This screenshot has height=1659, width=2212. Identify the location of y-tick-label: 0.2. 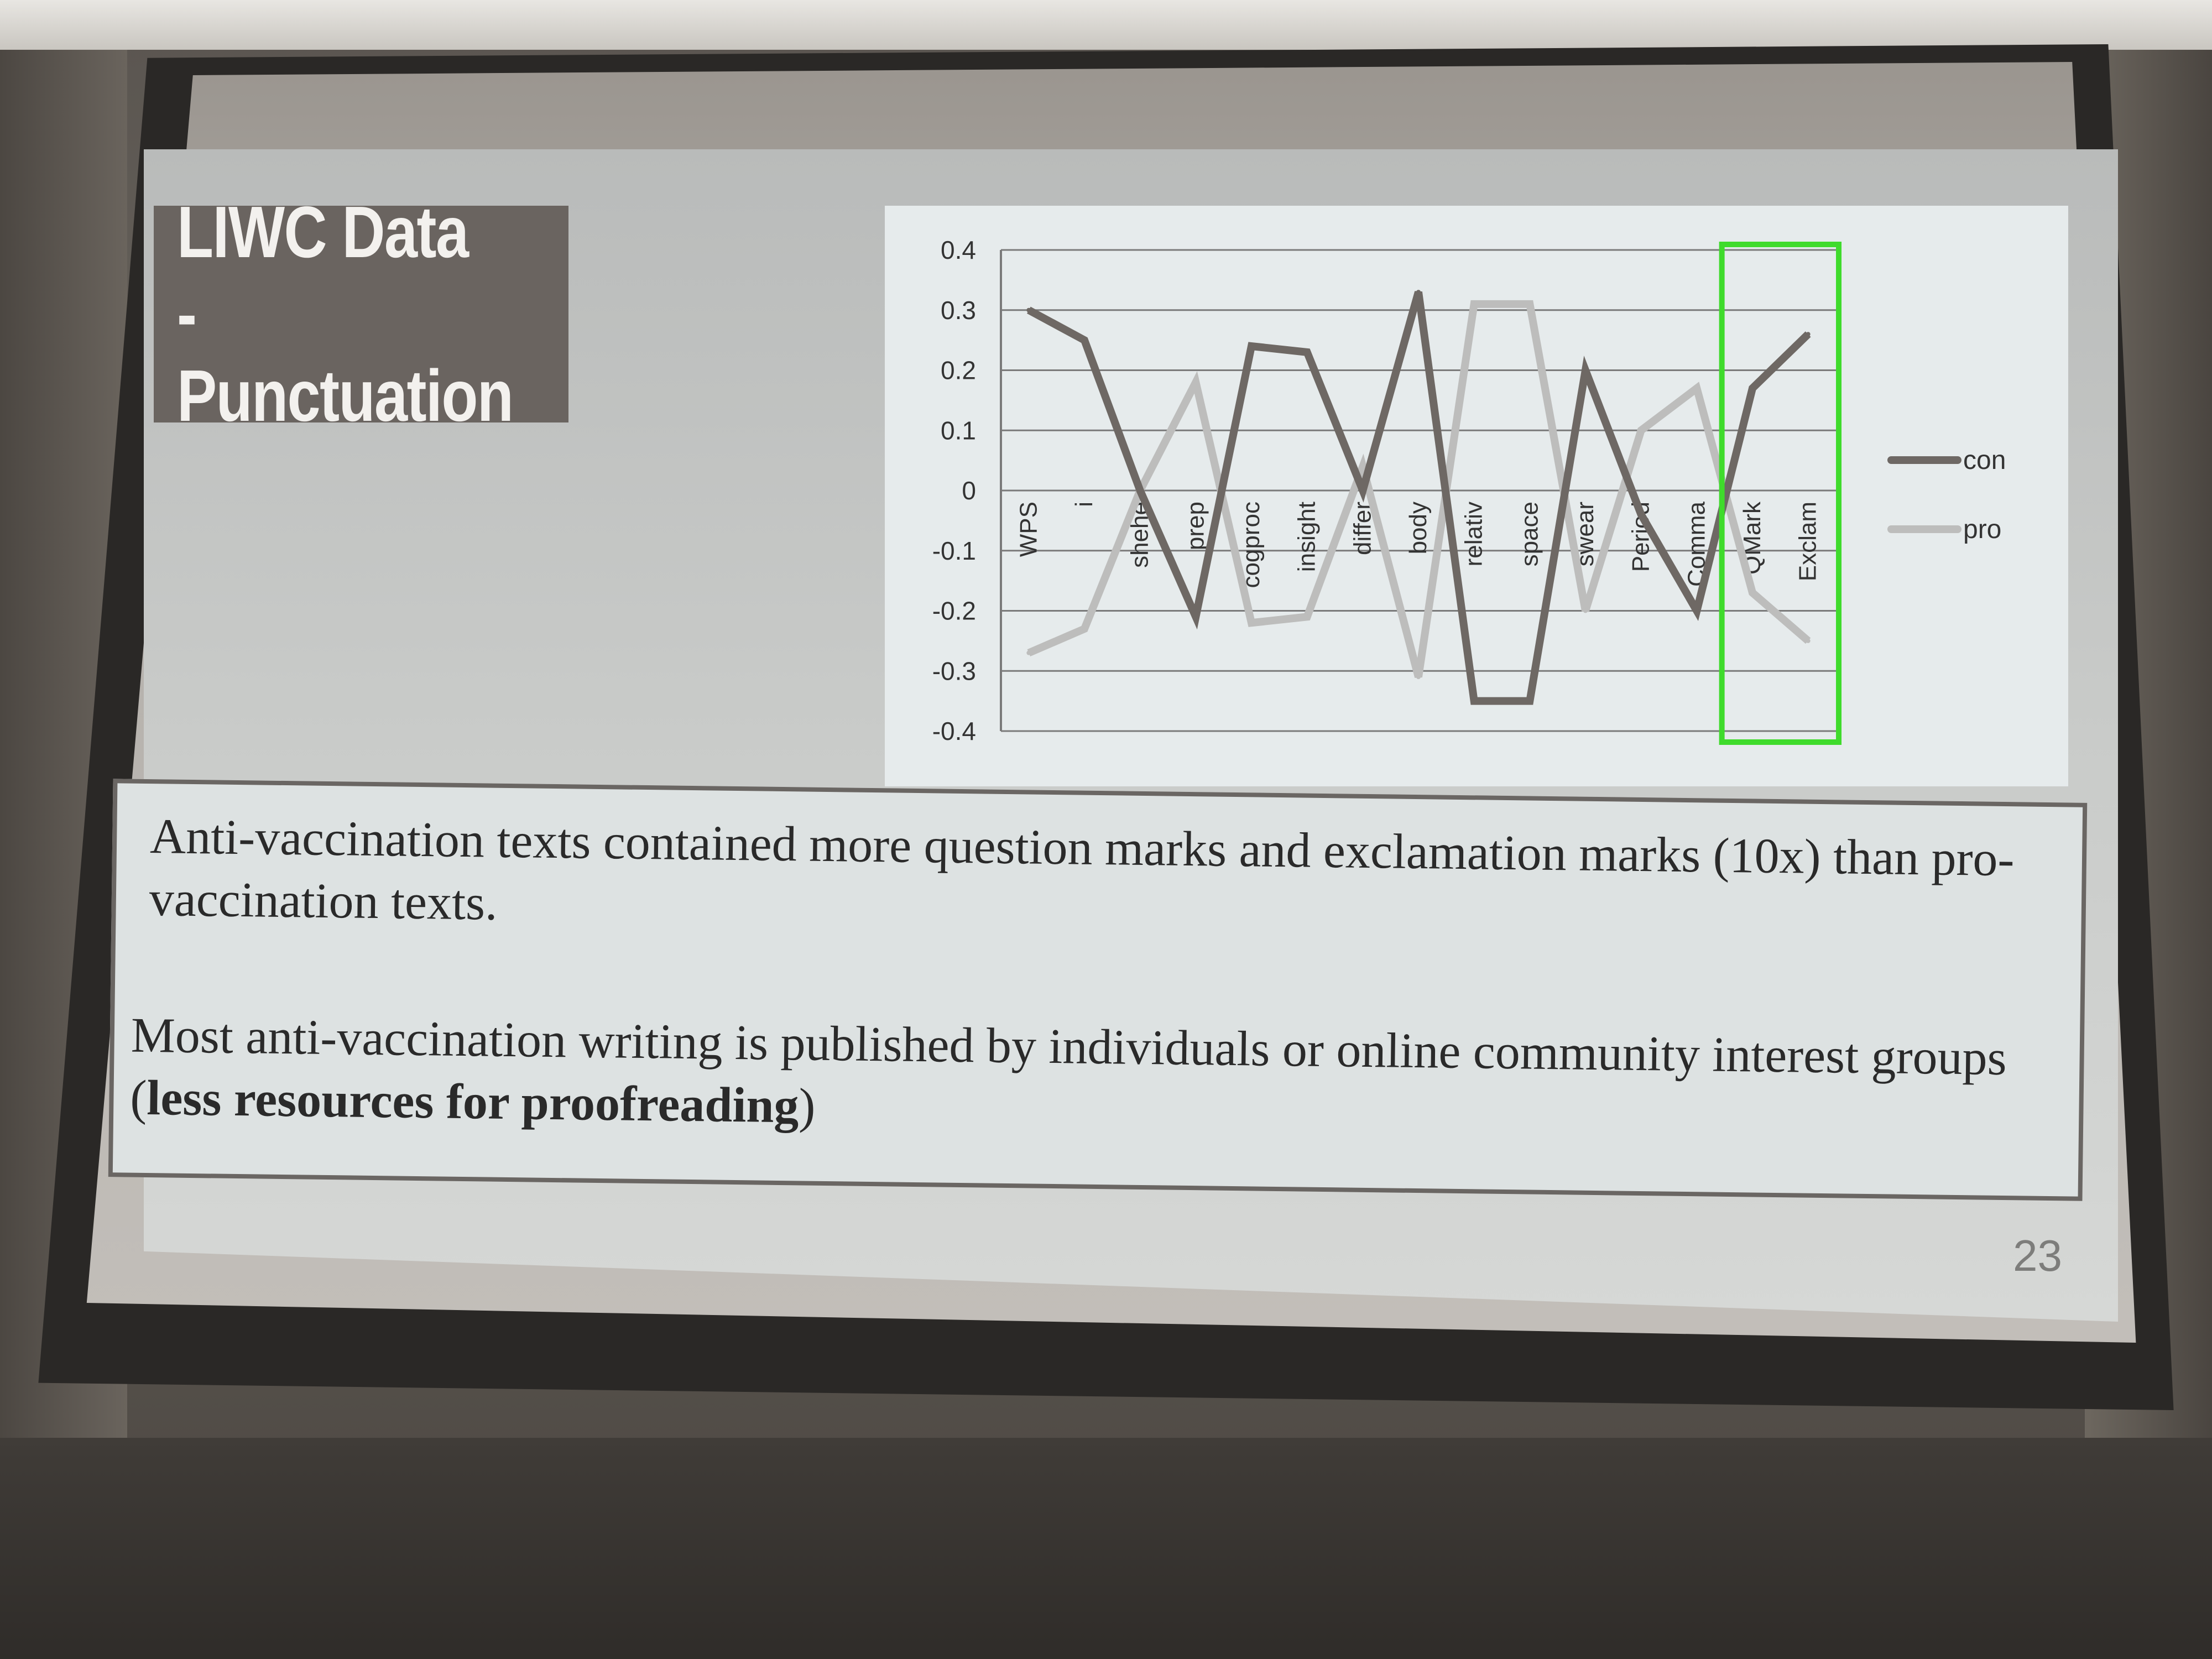
(959, 371).